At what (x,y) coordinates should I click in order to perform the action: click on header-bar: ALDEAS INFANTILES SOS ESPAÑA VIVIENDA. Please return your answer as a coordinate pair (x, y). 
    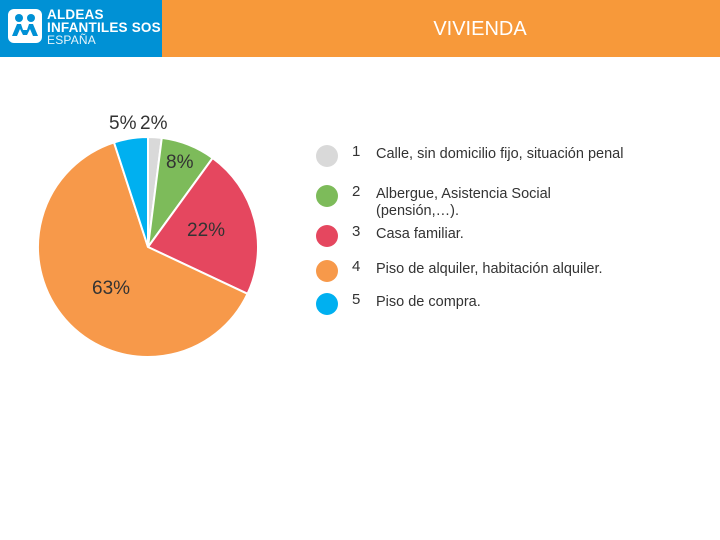
    Looking at the image, I should click on (360, 28).